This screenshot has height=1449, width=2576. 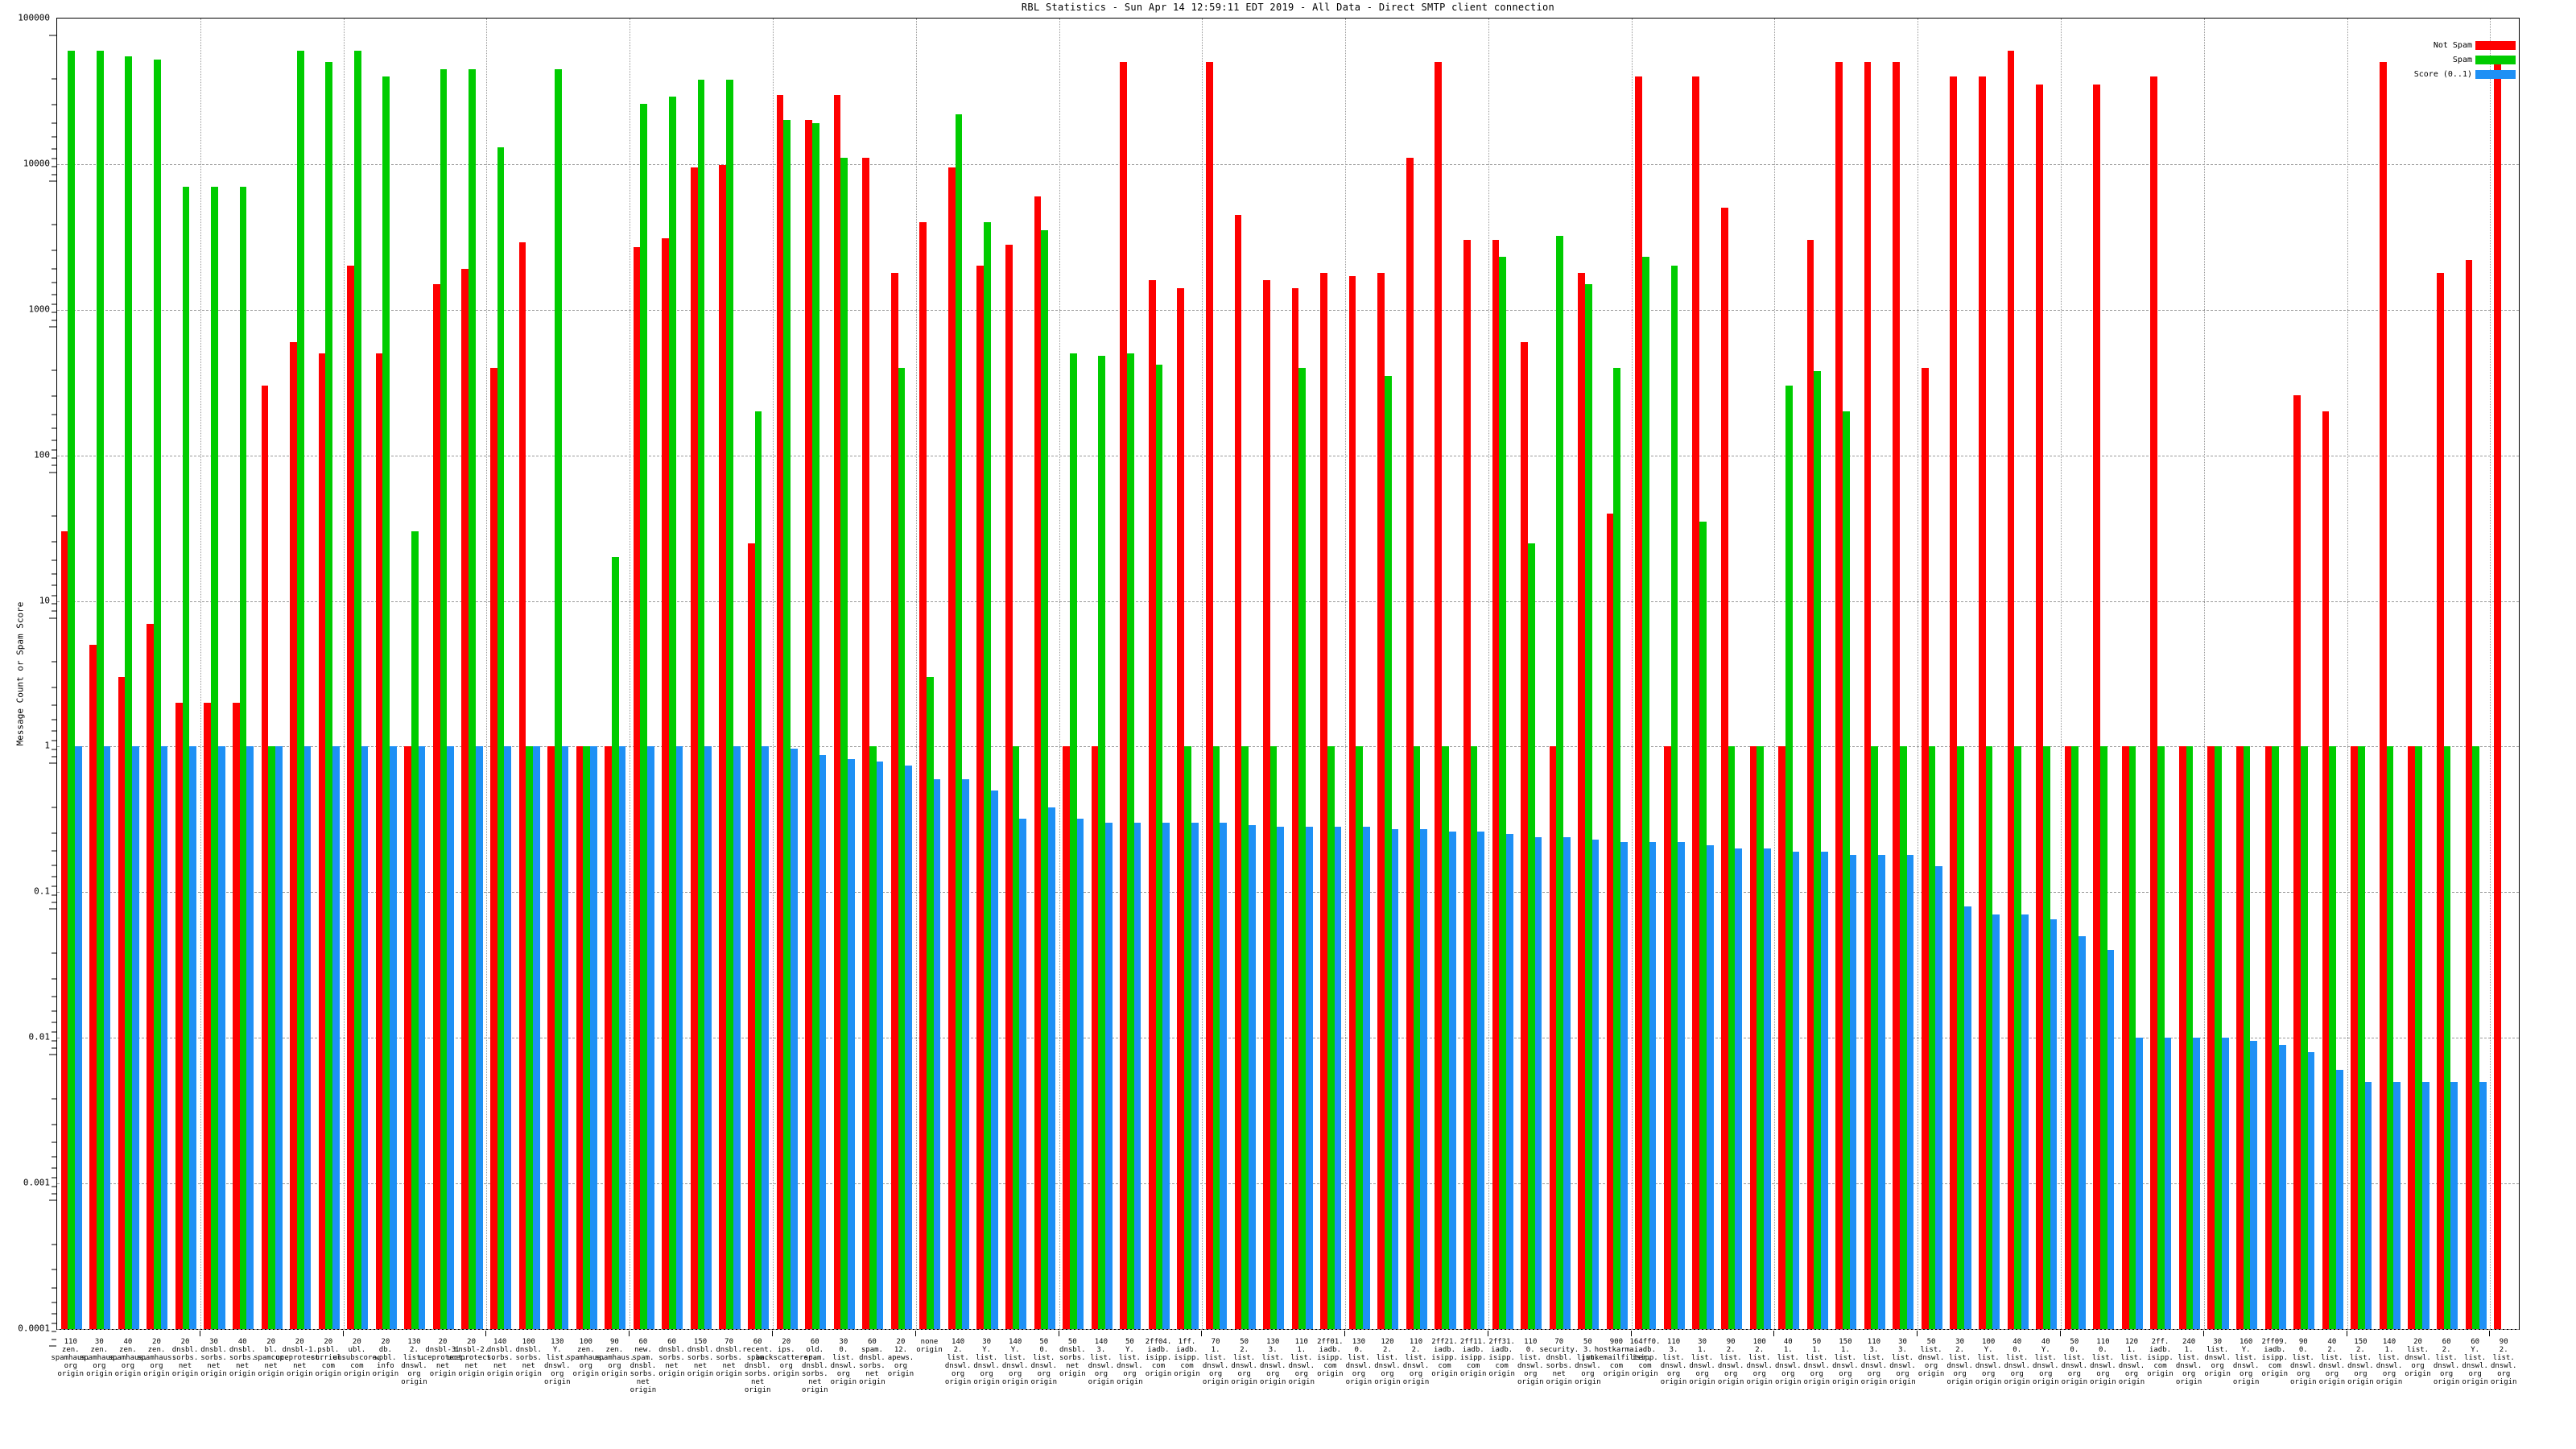 I want to click on x-axis-tick-label: 140 3. list. dnswl. org origin, so click(x=1101, y=1362).